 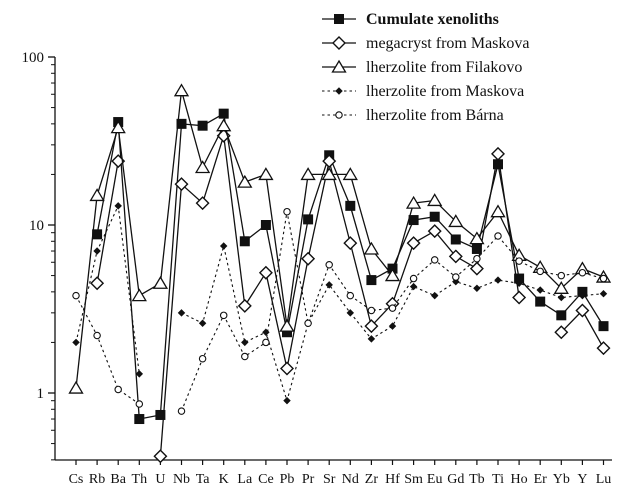 I want to click on legend-item-4: lherzolite from Maskova, so click(x=423, y=91).